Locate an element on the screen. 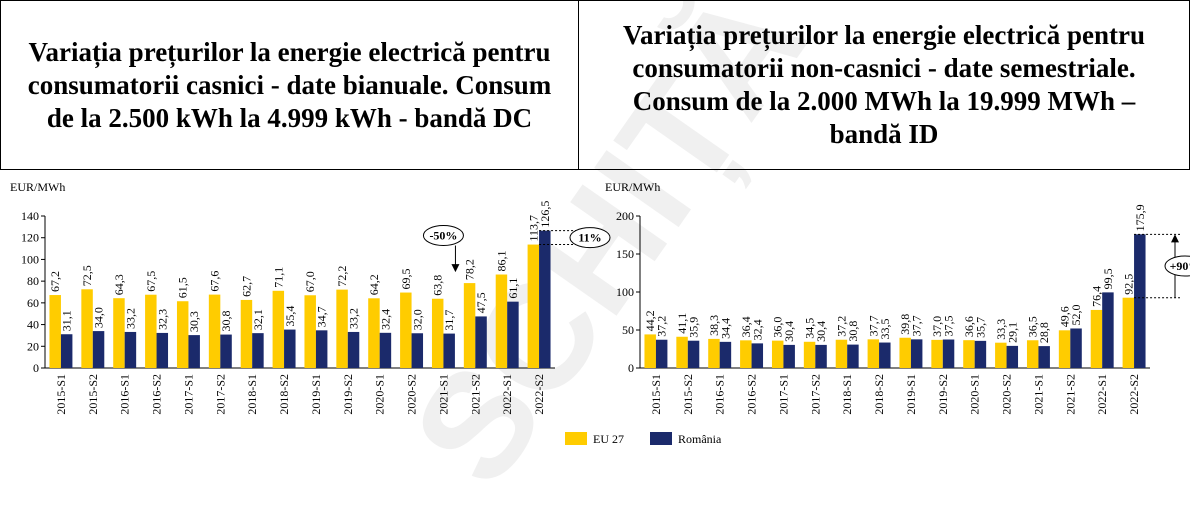 Image resolution: width=1190 pixels, height=515 pixels. value-label: 52,0 is located at coordinates (1076, 314).